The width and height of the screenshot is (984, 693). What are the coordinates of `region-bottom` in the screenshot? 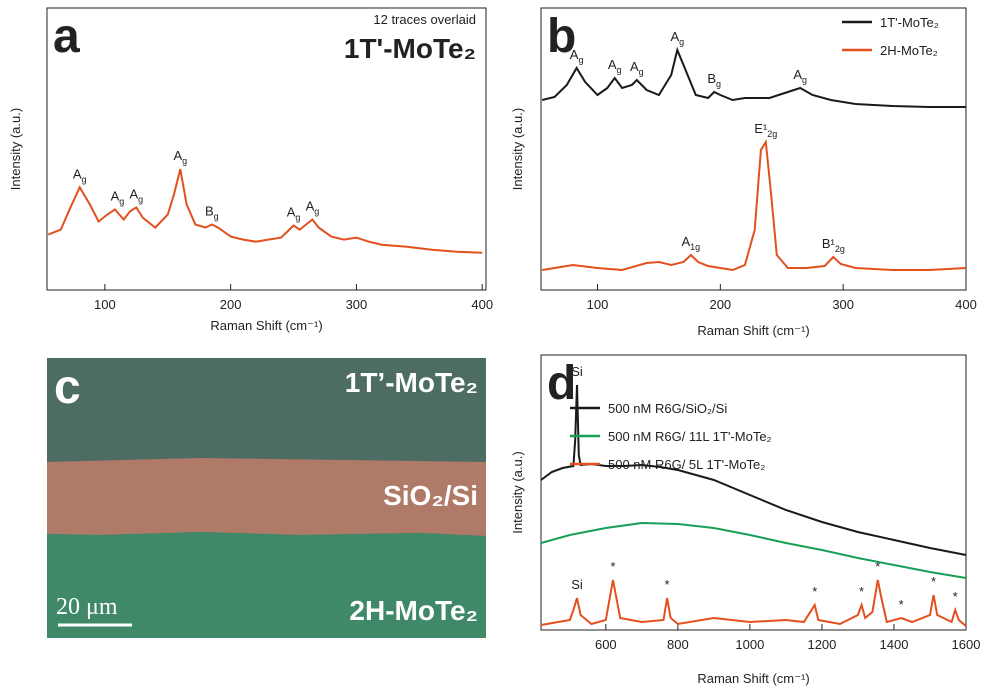 It's located at (266, 585).